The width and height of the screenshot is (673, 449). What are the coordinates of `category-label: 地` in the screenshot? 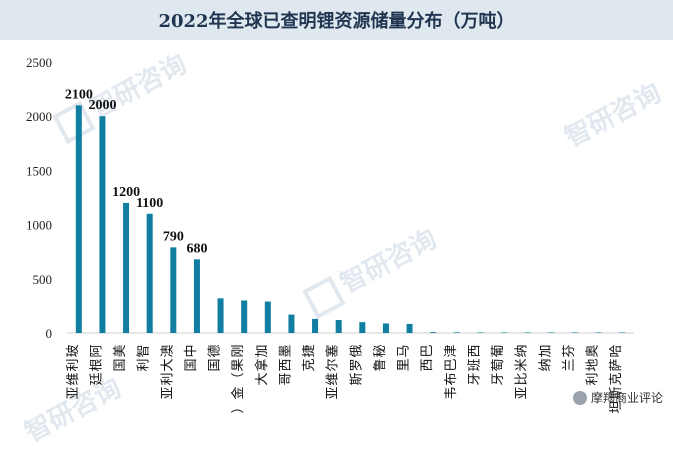 It's located at (593, 364).